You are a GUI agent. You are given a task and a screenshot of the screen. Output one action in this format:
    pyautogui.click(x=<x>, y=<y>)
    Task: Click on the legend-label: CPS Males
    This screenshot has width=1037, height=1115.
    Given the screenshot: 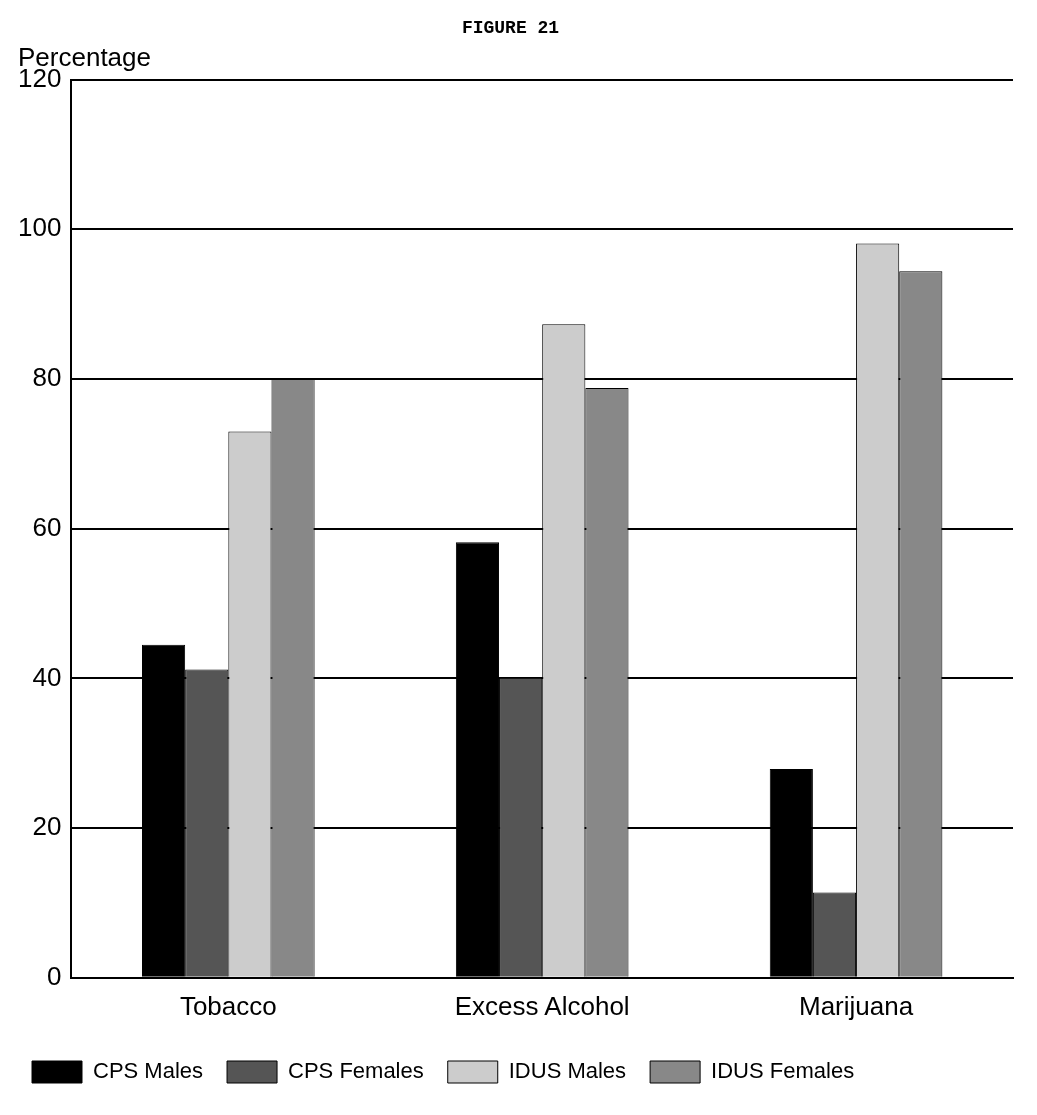 What is the action you would take?
    pyautogui.click(x=148, y=1071)
    